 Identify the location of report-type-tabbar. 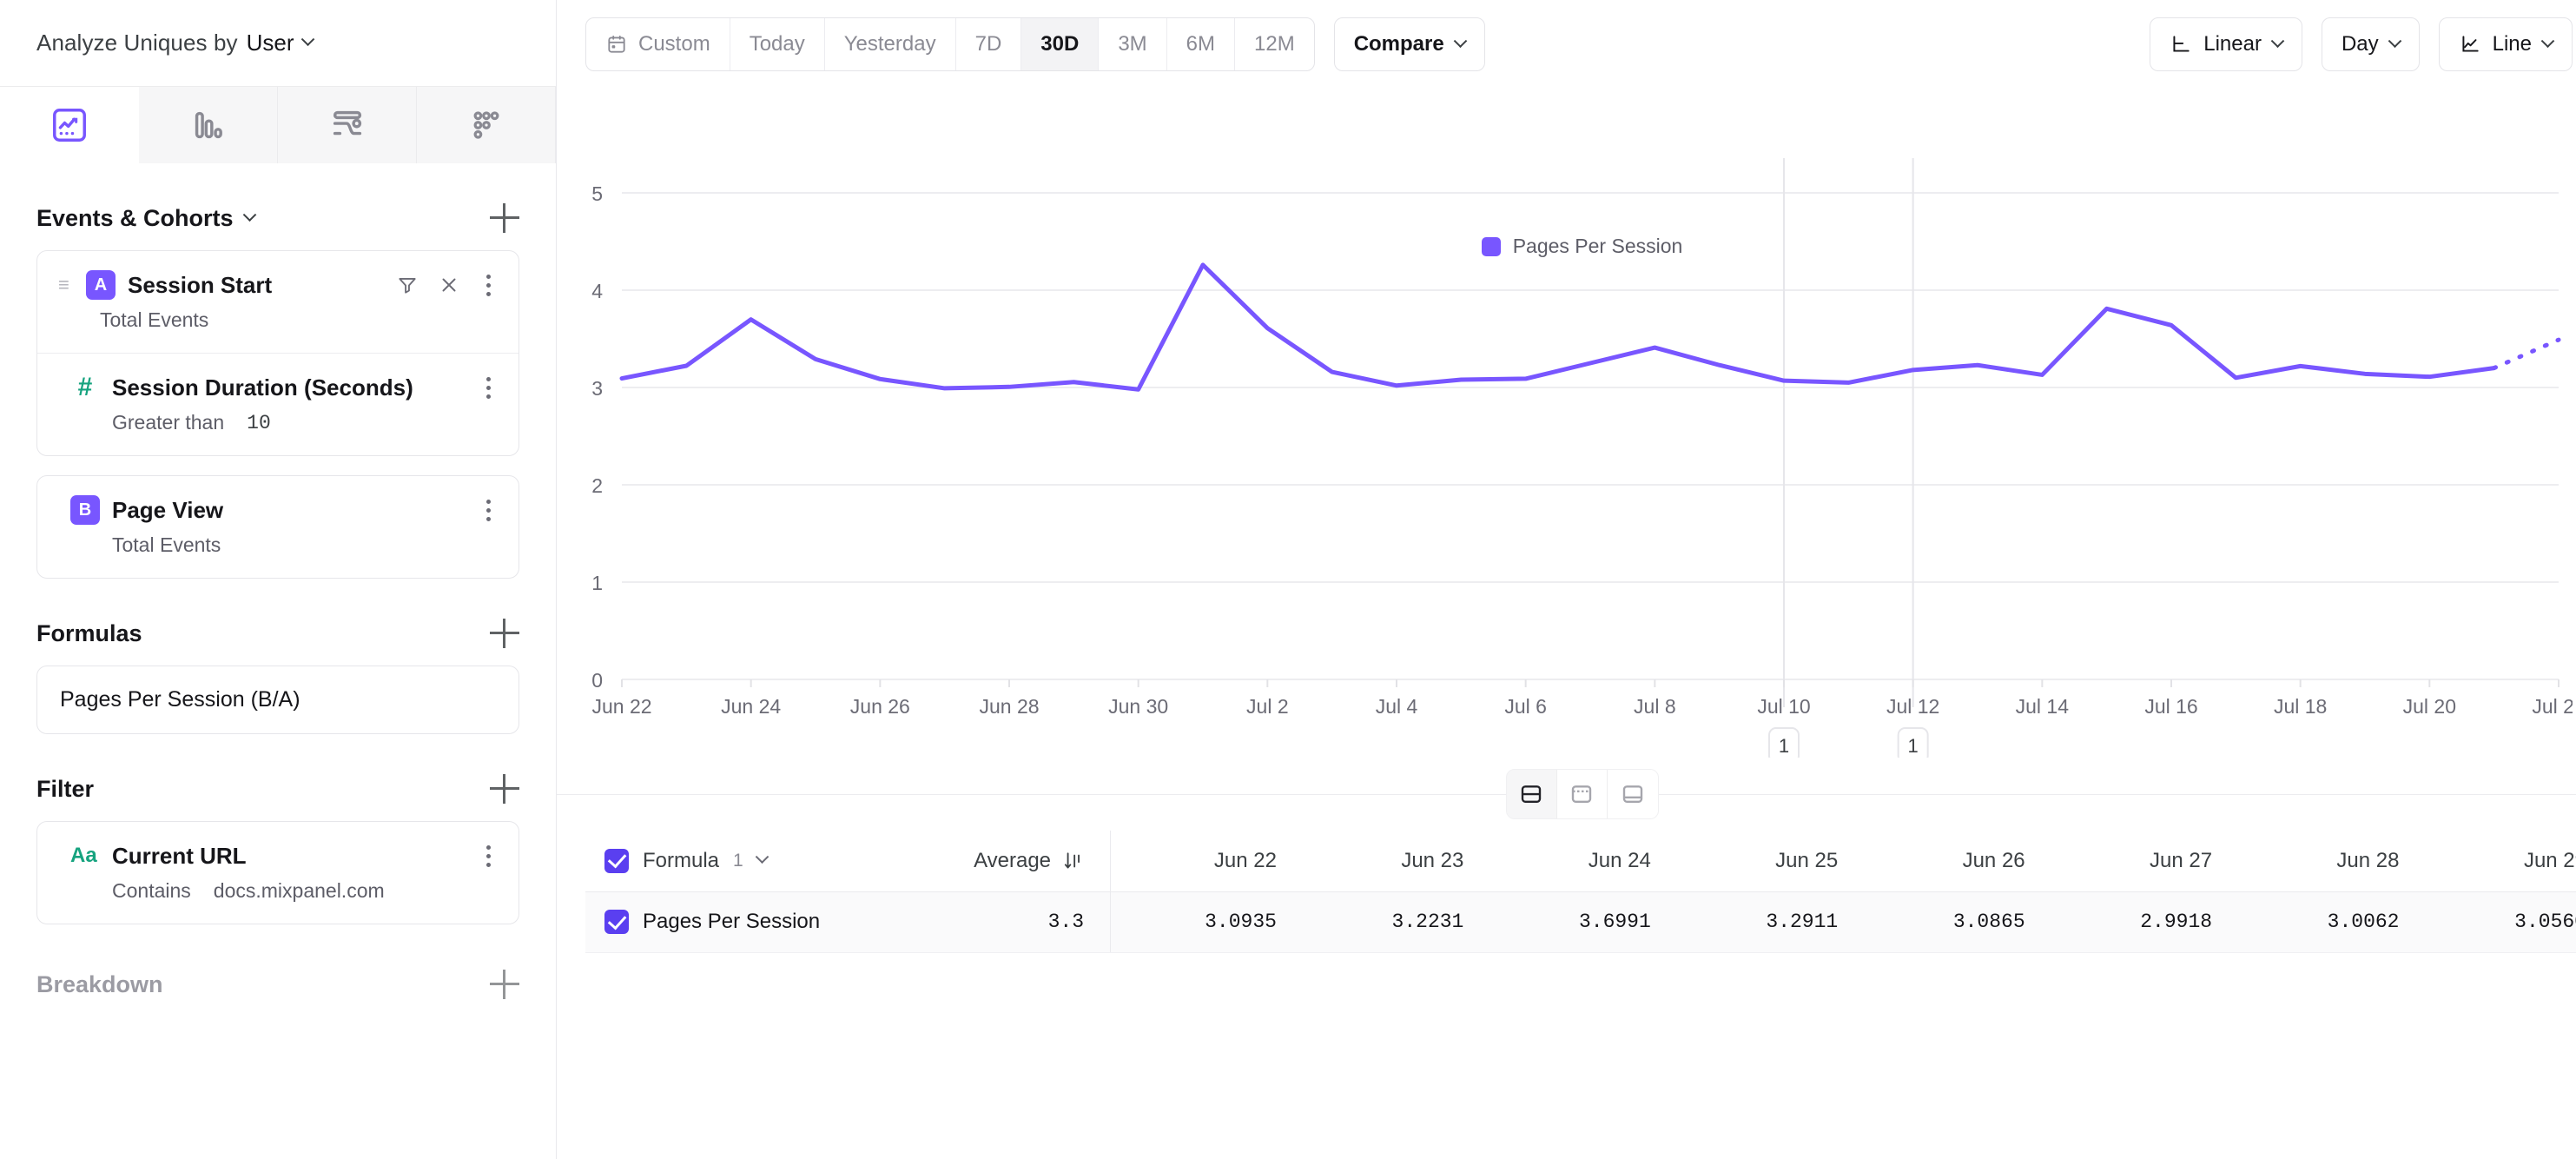
(278, 125).